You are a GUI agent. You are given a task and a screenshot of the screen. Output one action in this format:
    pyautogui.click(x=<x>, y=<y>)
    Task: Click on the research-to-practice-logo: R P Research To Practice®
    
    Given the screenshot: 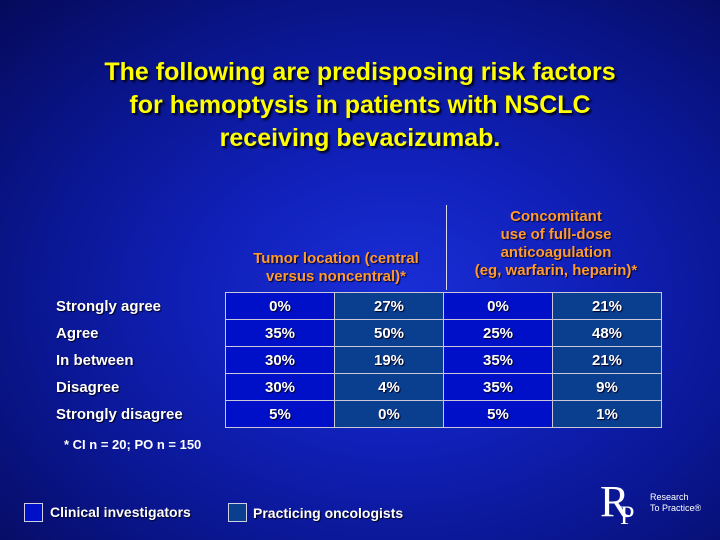 What is the action you would take?
    pyautogui.click(x=655, y=506)
    